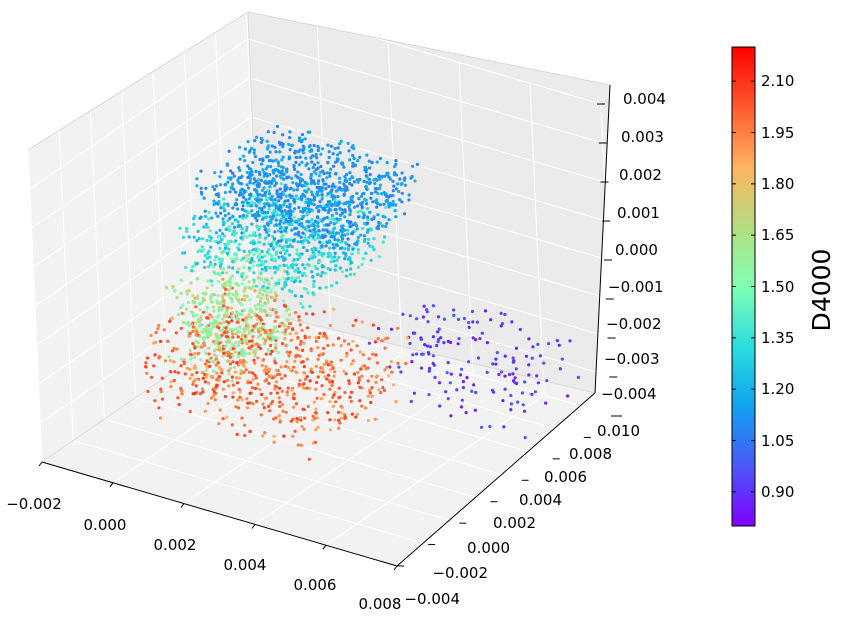  What do you see at coordinates (105, 525) in the screenshot?
I see `x-tick-label: 0.000` at bounding box center [105, 525].